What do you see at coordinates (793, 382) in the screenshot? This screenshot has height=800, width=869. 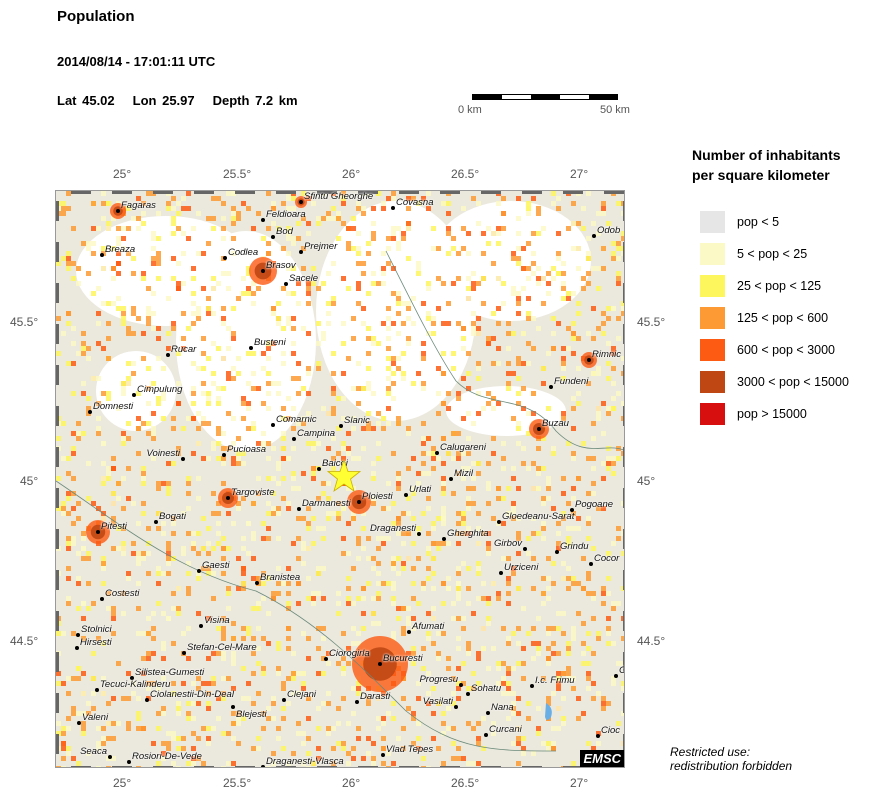 I see `legend-label: 3000 < pop < 15000` at bounding box center [793, 382].